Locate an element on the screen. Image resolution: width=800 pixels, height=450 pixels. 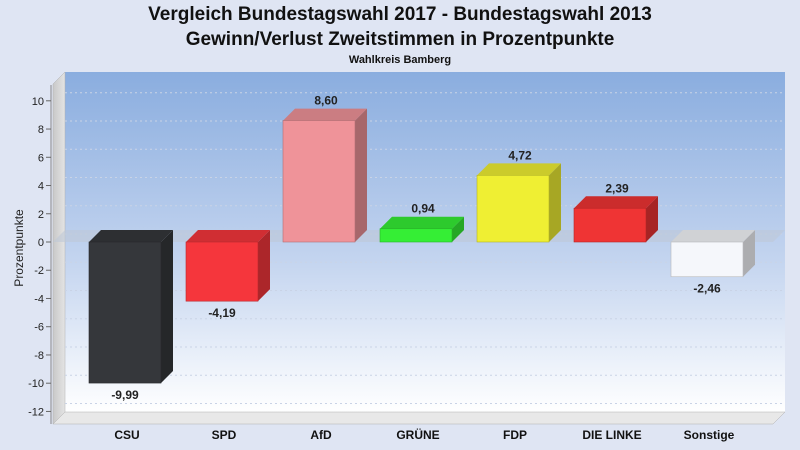
y-tick-label: 4 is located at coordinates (41, 187).